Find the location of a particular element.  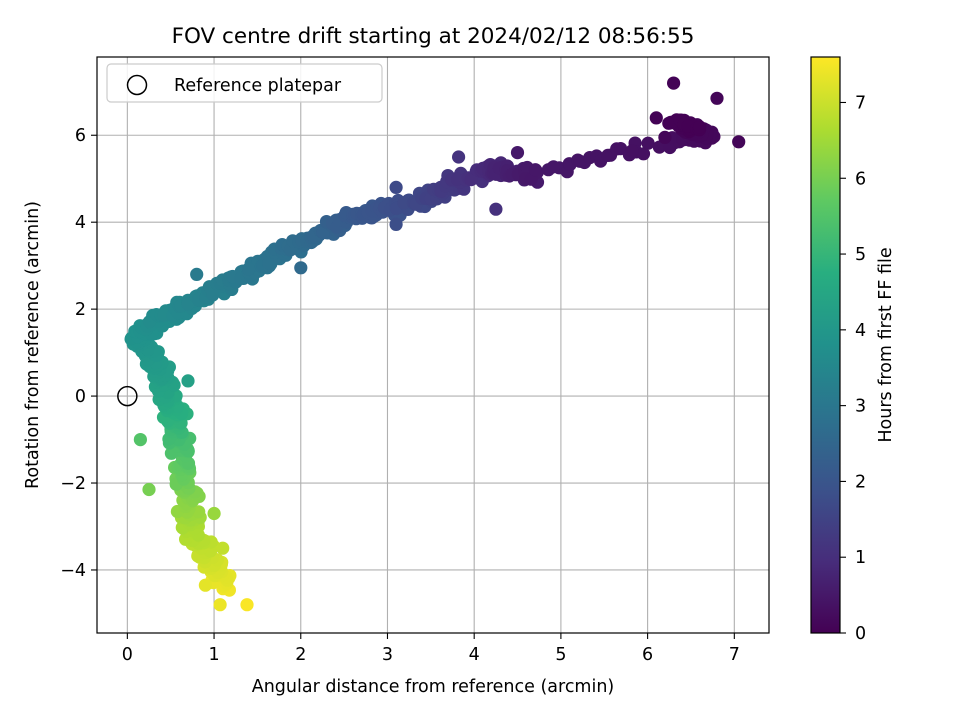

y-tick-label: 0 is located at coordinates (80, 397).